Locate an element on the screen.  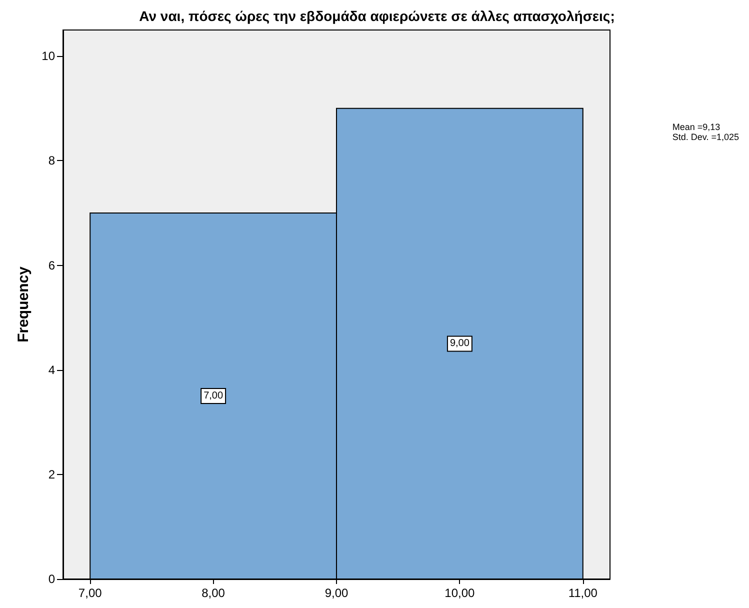
y-tick-label: 8 is located at coordinates (52, 161).